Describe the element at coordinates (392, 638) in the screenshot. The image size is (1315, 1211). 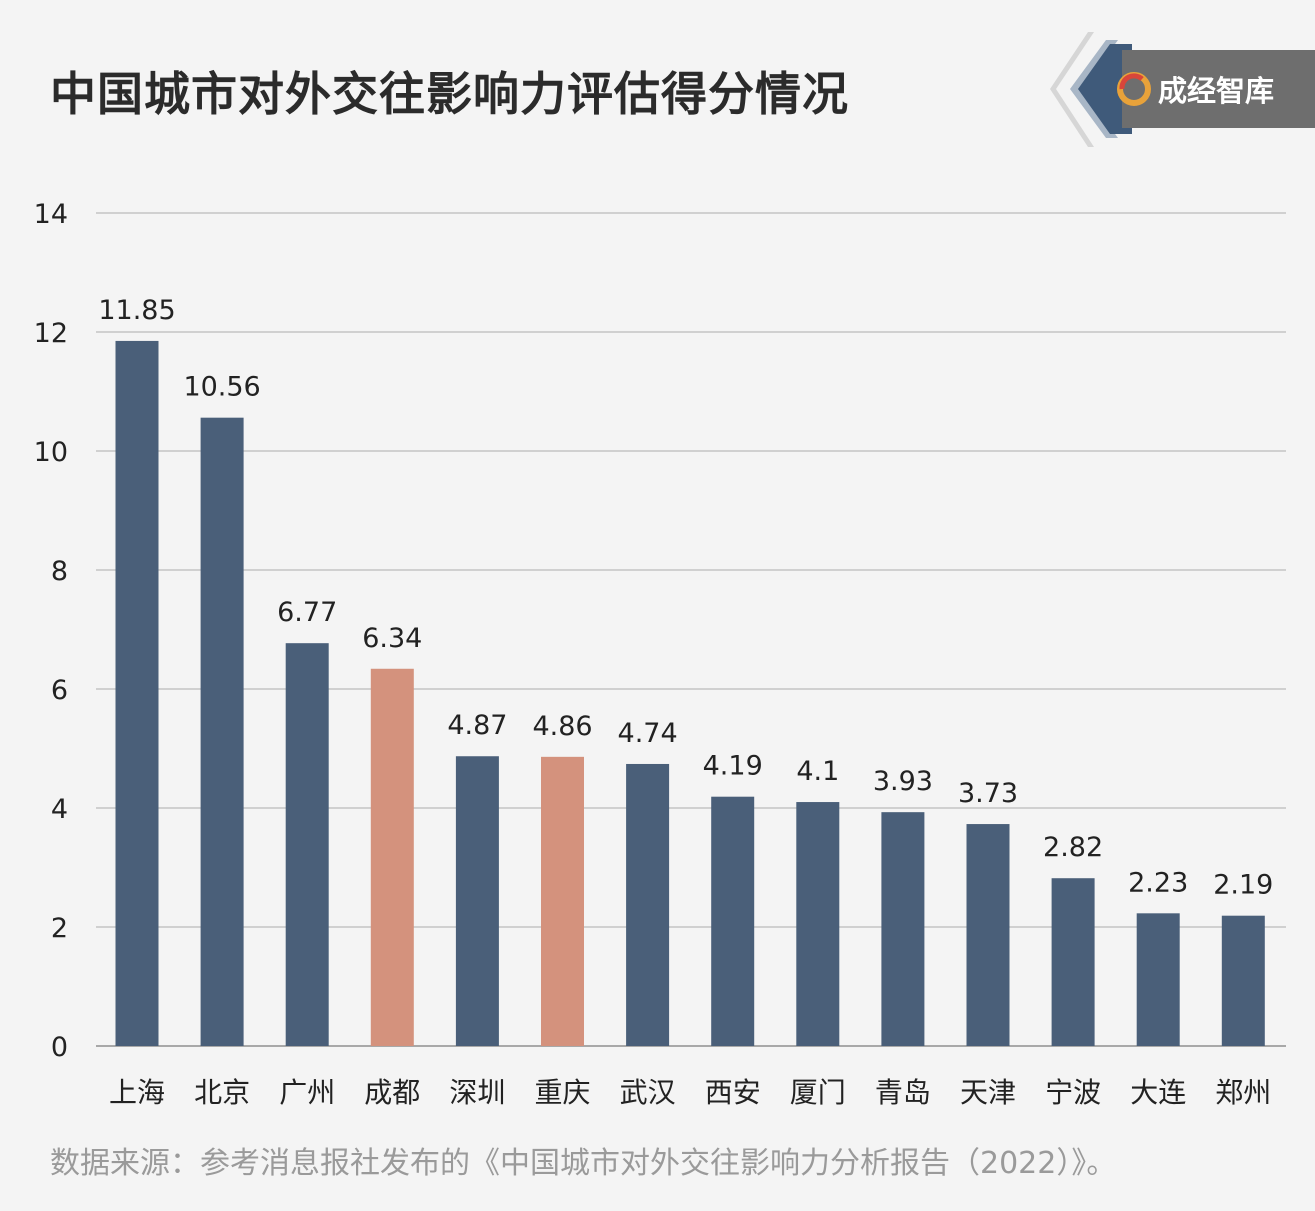
I see `bar-value-label: 6.34` at that location.